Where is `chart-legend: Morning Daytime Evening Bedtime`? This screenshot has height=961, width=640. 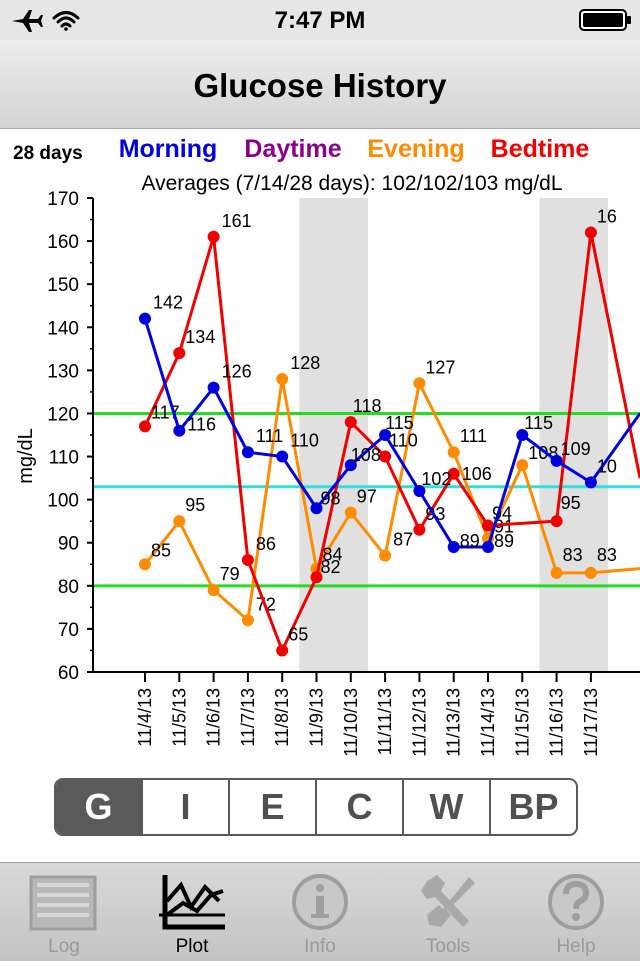
chart-legend: Morning Daytime Evening Bedtime is located at coordinates (354, 149).